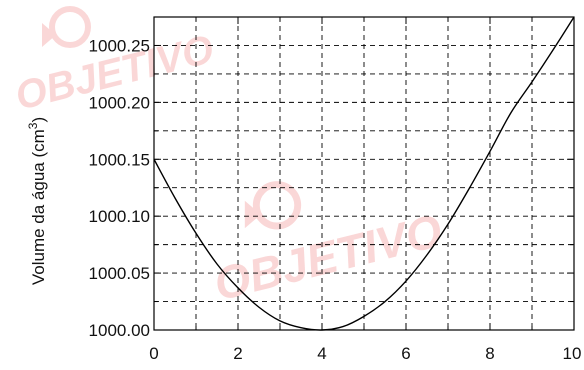 Image resolution: width=584 pixels, height=370 pixels. What do you see at coordinates (489, 353) in the screenshot?
I see `x-tick-label: 8` at bounding box center [489, 353].